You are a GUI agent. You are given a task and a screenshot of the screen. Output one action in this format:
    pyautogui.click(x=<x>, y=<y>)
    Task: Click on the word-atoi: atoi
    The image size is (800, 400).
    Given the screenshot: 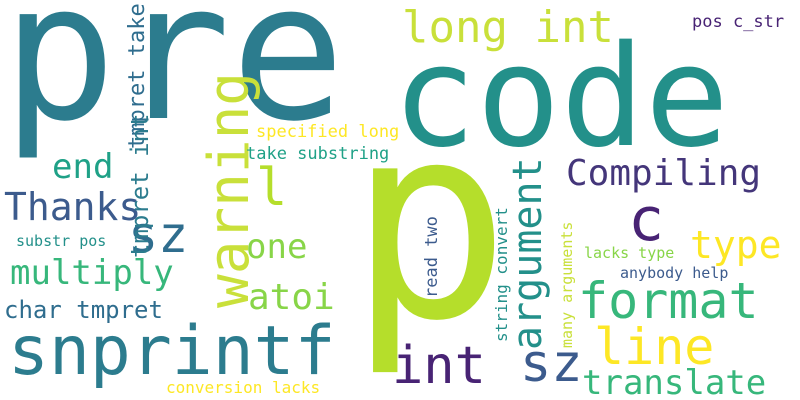 What is the action you would take?
    pyautogui.click(x=291, y=297)
    